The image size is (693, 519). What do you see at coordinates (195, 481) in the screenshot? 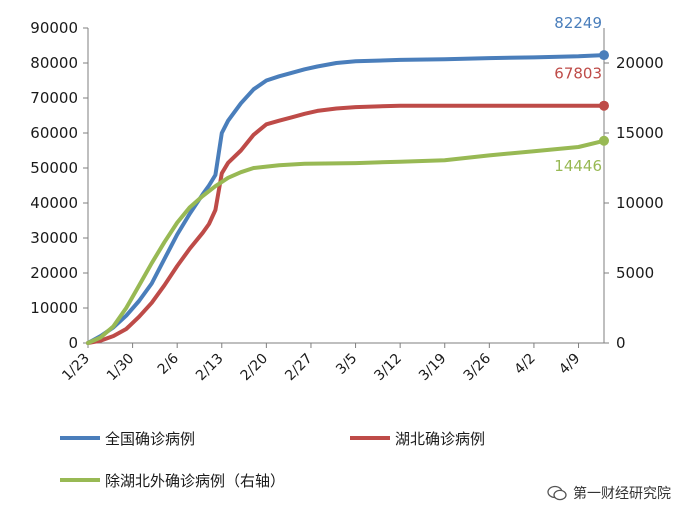
I see `legend-label-3: 除湖北外确诊病例（右轴）` at bounding box center [195, 481].